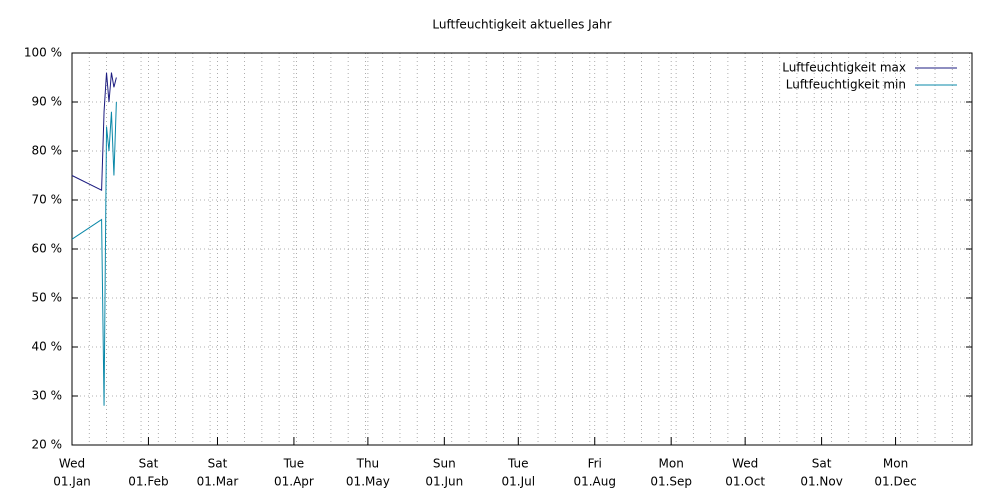 The width and height of the screenshot is (1000, 500). I want to click on x-tick-label: 01.May, so click(368, 482).